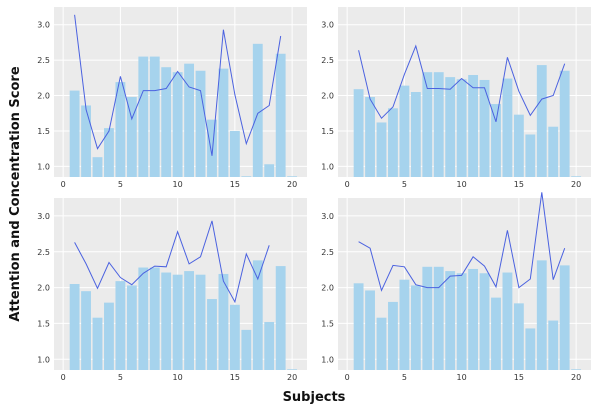 The height and width of the screenshot is (405, 592). What do you see at coordinates (314, 397) in the screenshot?
I see `x-axis-label: Subjects` at bounding box center [314, 397].